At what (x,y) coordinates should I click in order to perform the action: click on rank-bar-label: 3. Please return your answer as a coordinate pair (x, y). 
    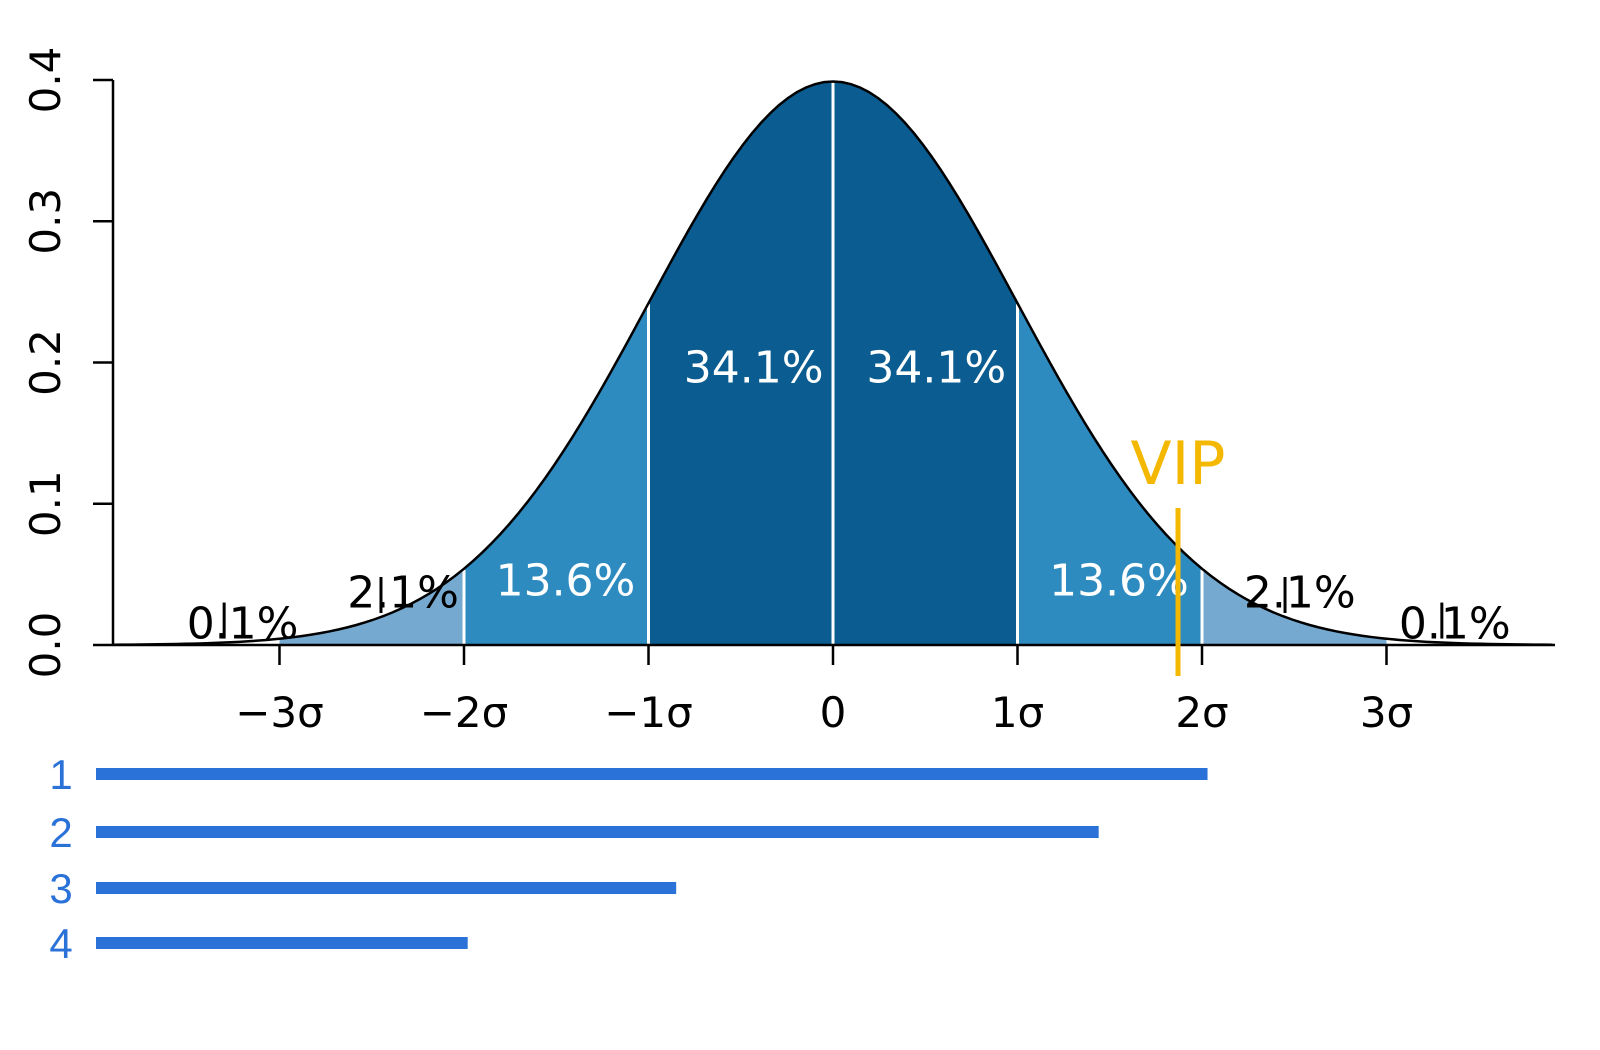
    Looking at the image, I should click on (60, 888).